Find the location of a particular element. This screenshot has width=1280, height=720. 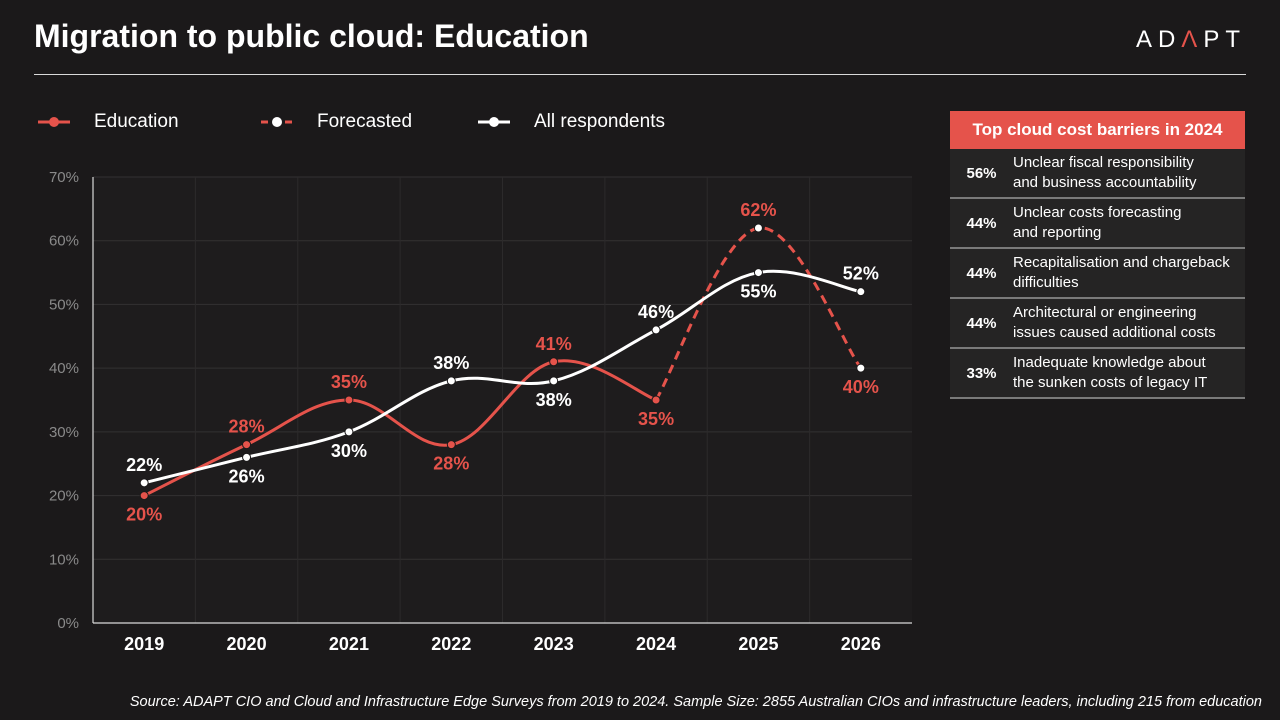

legend-item-all-respondents: All respondents is located at coordinates (570, 122).